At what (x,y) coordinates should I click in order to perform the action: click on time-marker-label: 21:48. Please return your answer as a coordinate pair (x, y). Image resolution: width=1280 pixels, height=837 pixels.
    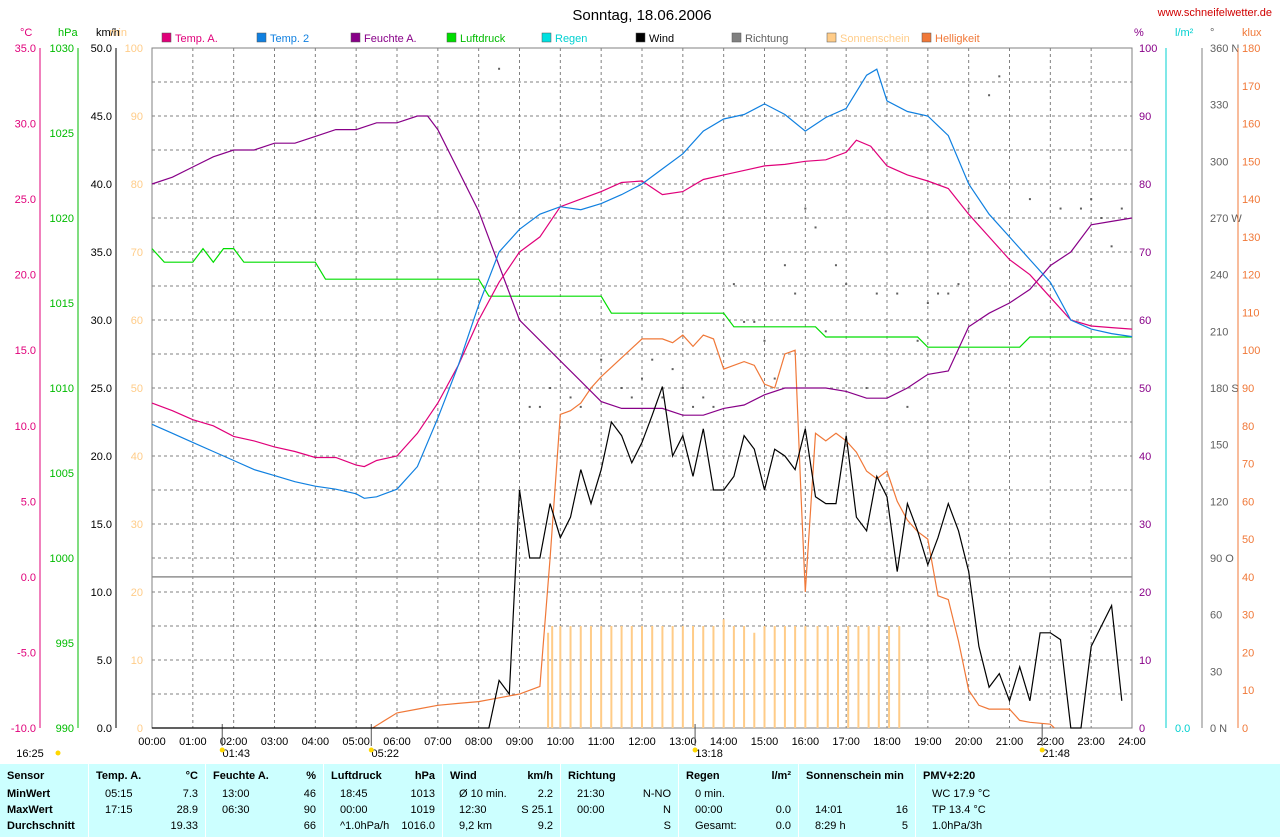
    Looking at the image, I should click on (1056, 754).